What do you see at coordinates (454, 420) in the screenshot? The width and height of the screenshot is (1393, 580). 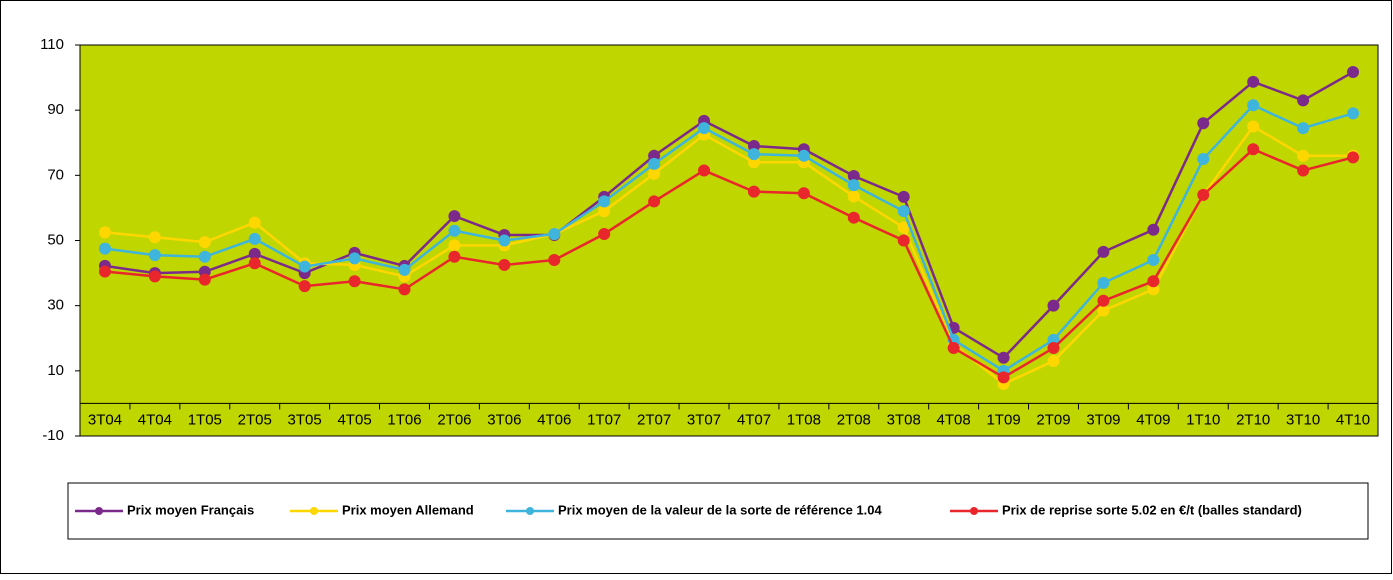 I see `x-tick-label: 2T06` at bounding box center [454, 420].